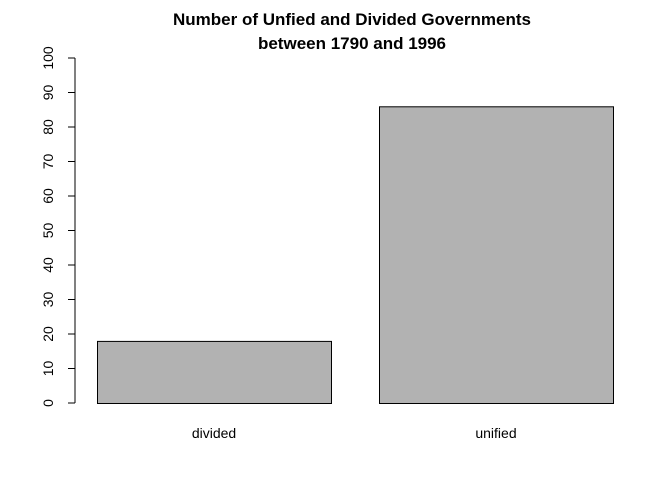 Image resolution: width=672 pixels, height=480 pixels. Describe the element at coordinates (48, 93) in the screenshot. I see `y-tick-label: 90` at that location.